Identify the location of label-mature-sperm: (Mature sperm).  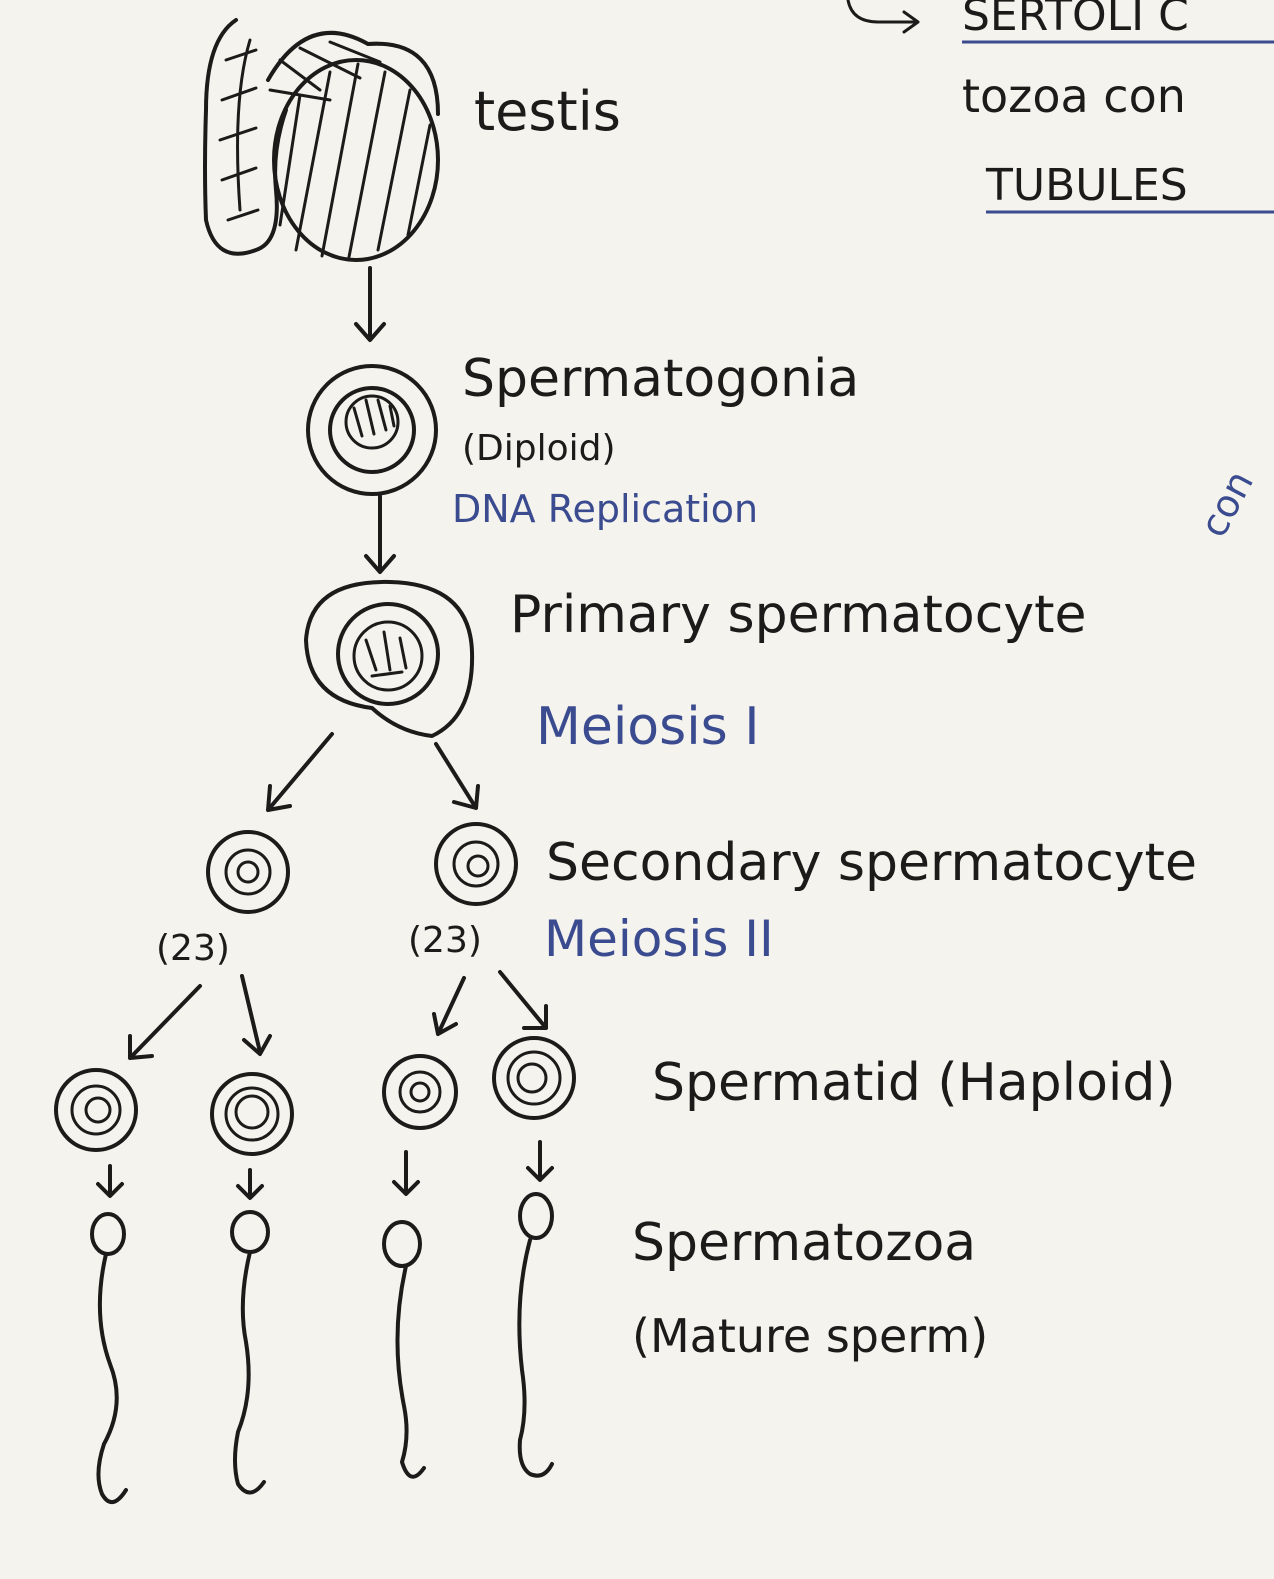
(810, 1336).